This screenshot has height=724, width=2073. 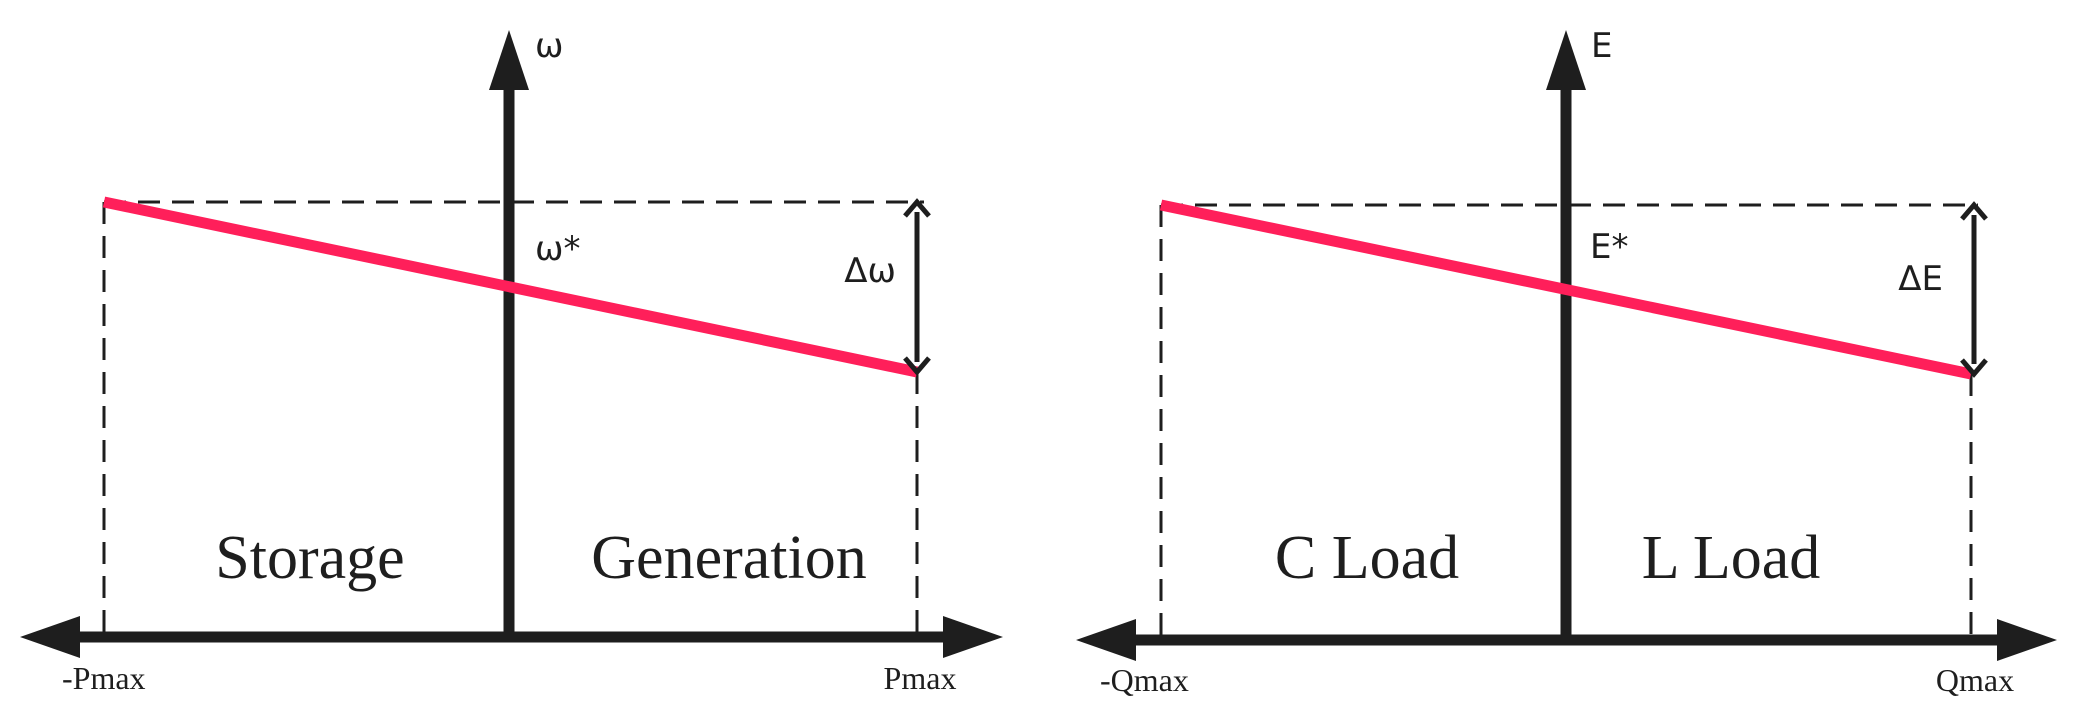 What do you see at coordinates (1974, 368) in the screenshot?
I see `delta-e-arrow-bottom-icon` at bounding box center [1974, 368].